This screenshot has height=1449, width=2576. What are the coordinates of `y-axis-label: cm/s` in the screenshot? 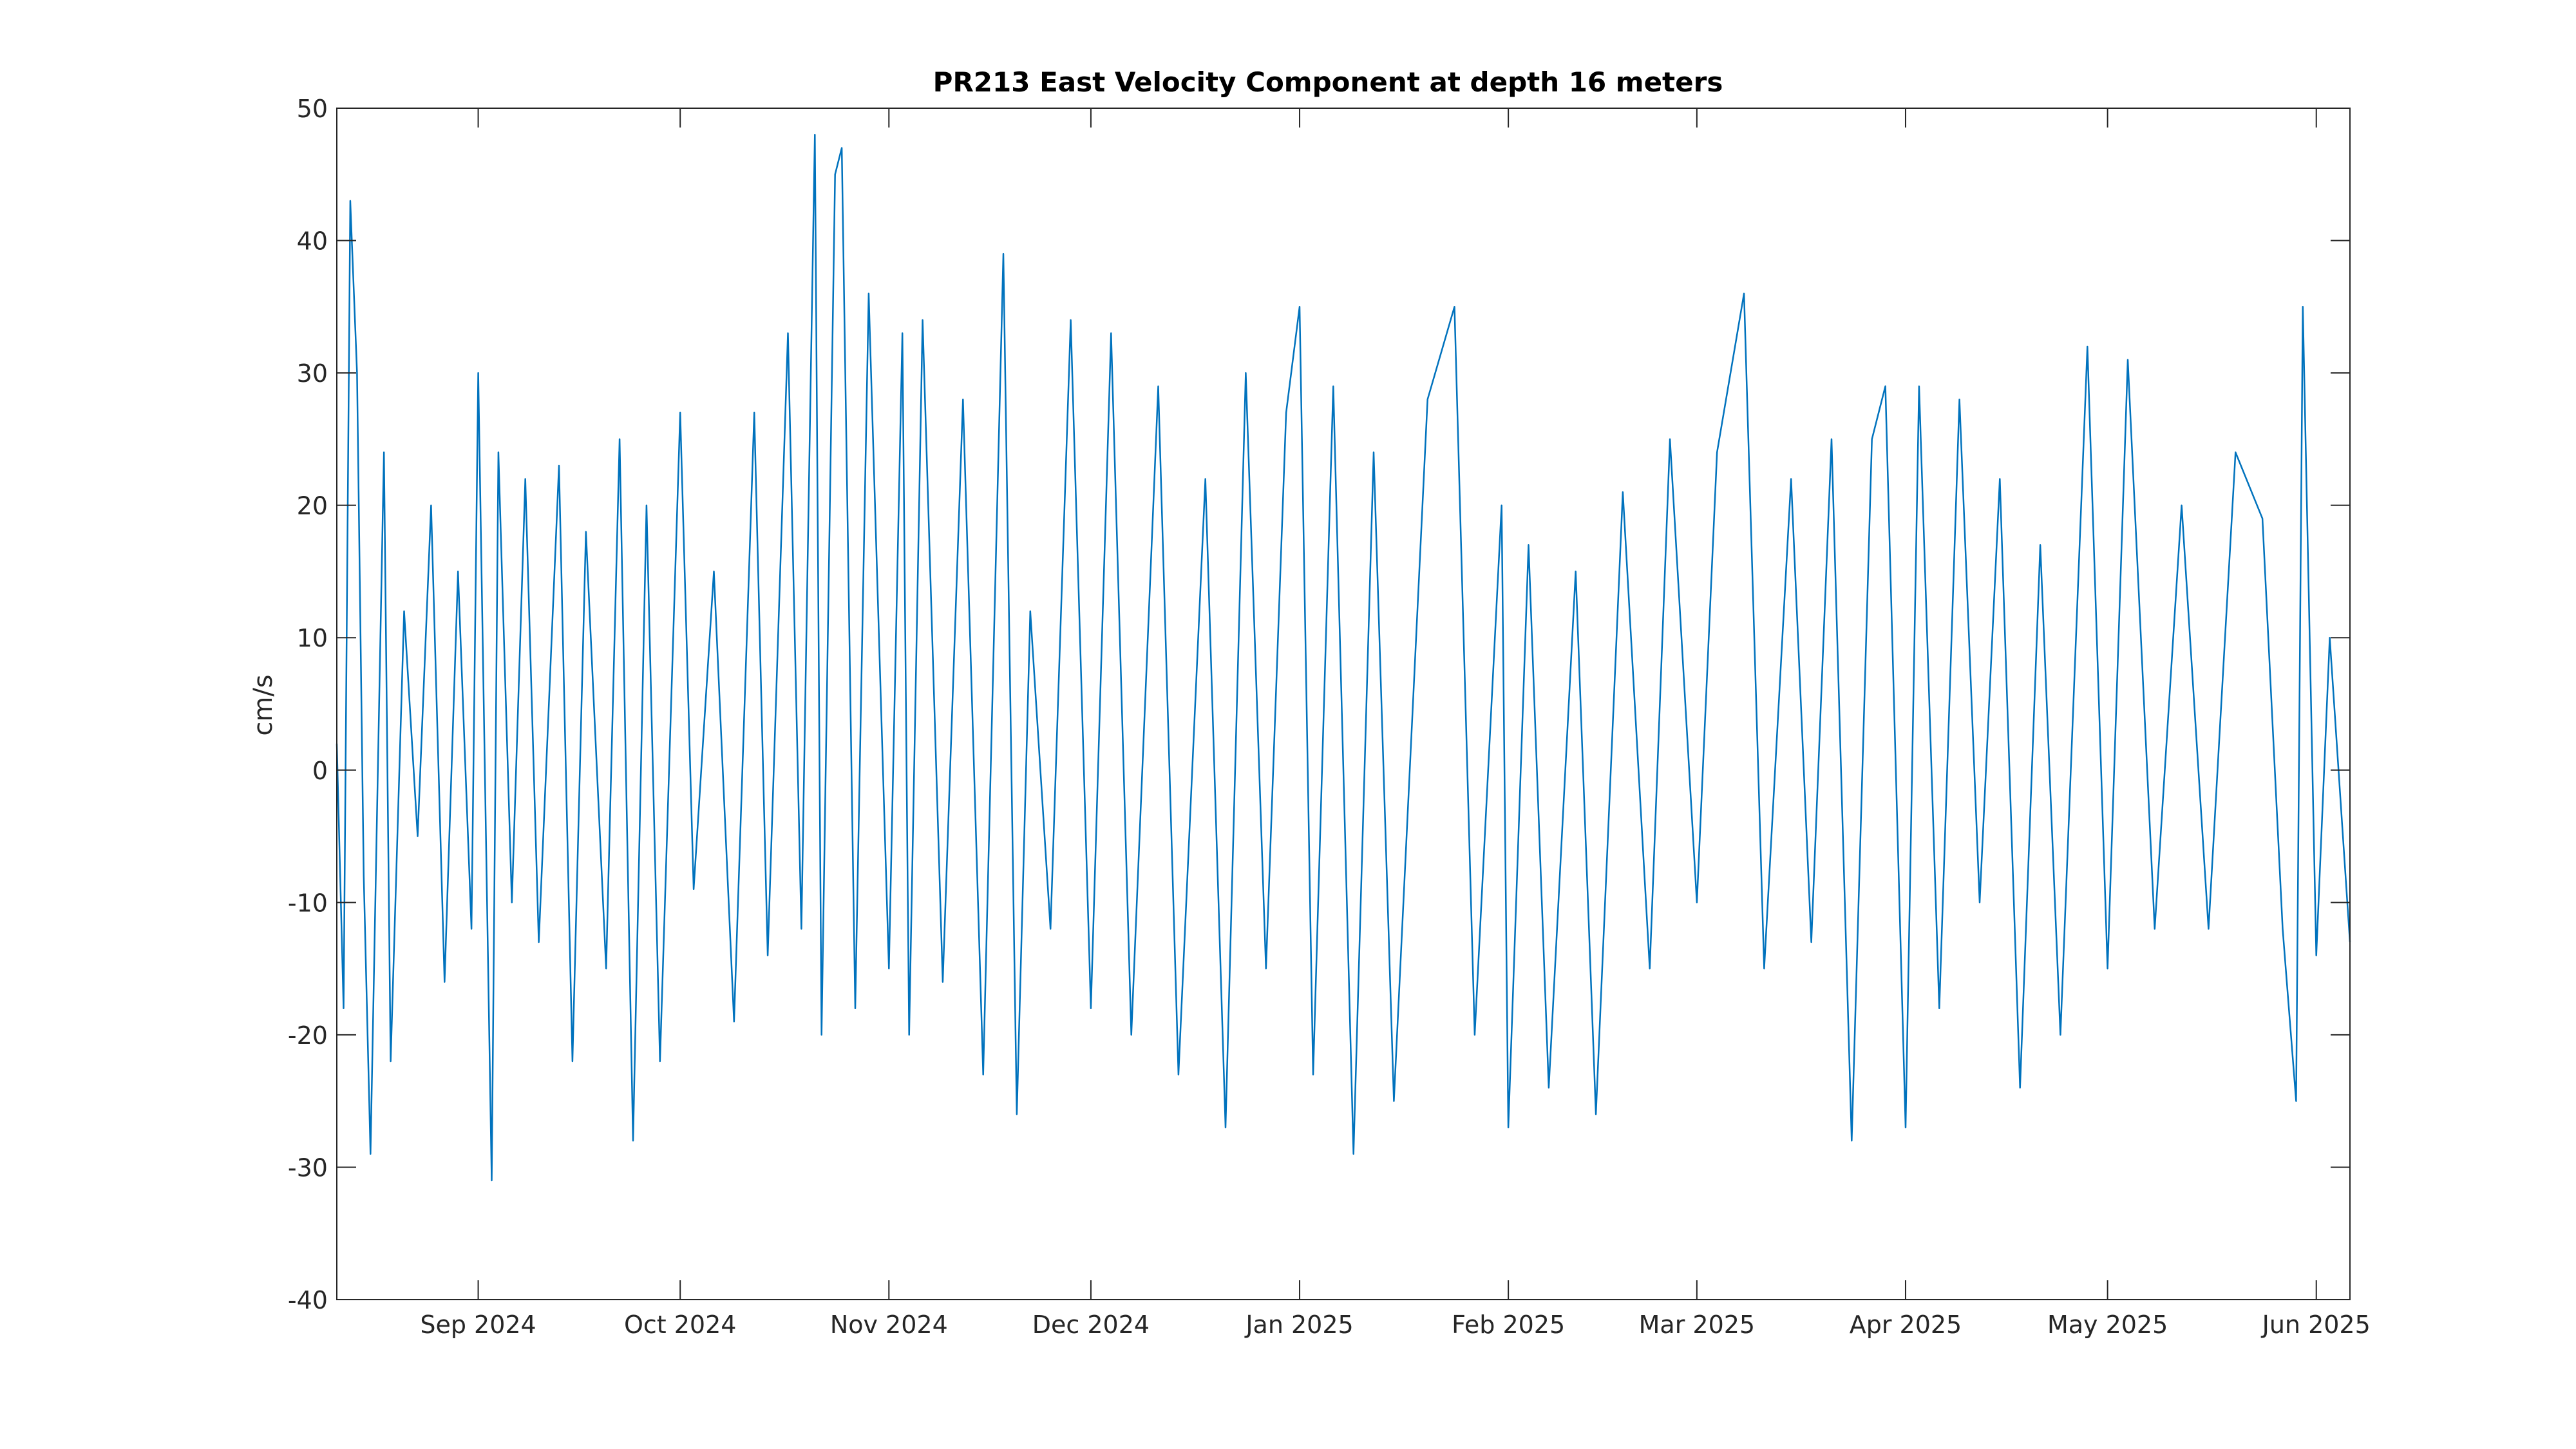 It's located at (263, 705).